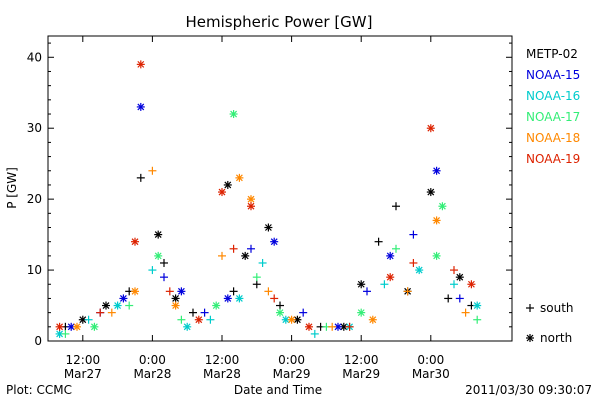 The width and height of the screenshot is (600, 400). What do you see at coordinates (553, 138) in the screenshot?
I see `legend-noaa-18: NOAA-18` at bounding box center [553, 138].